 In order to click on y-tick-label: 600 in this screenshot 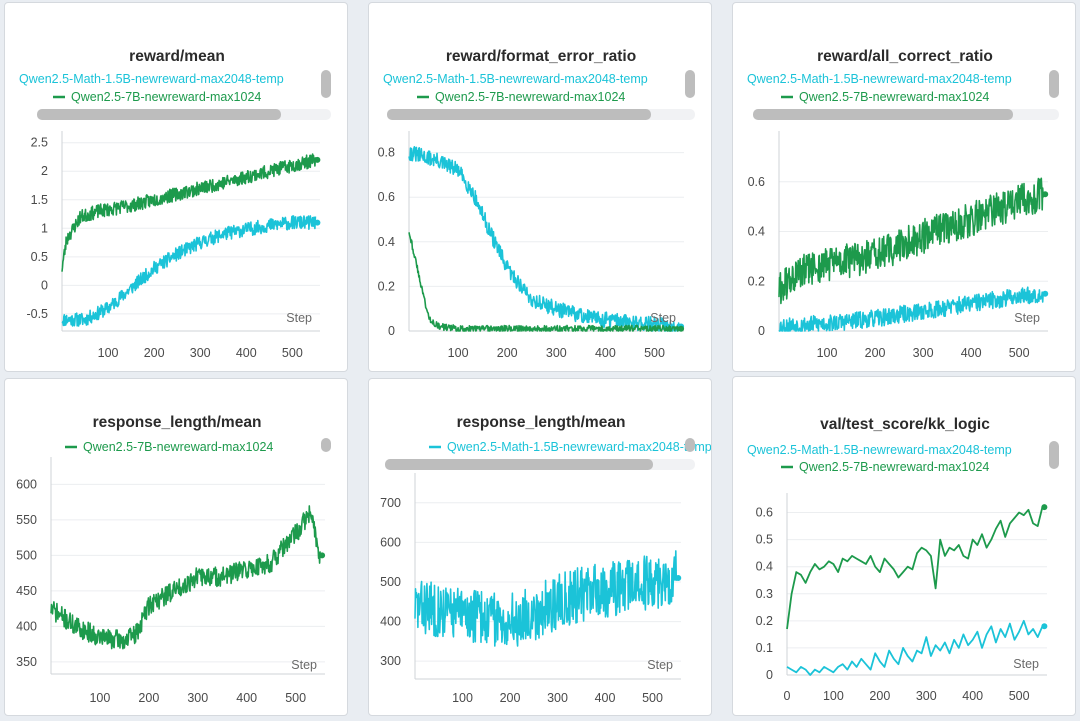, I will do `click(390, 542)`.